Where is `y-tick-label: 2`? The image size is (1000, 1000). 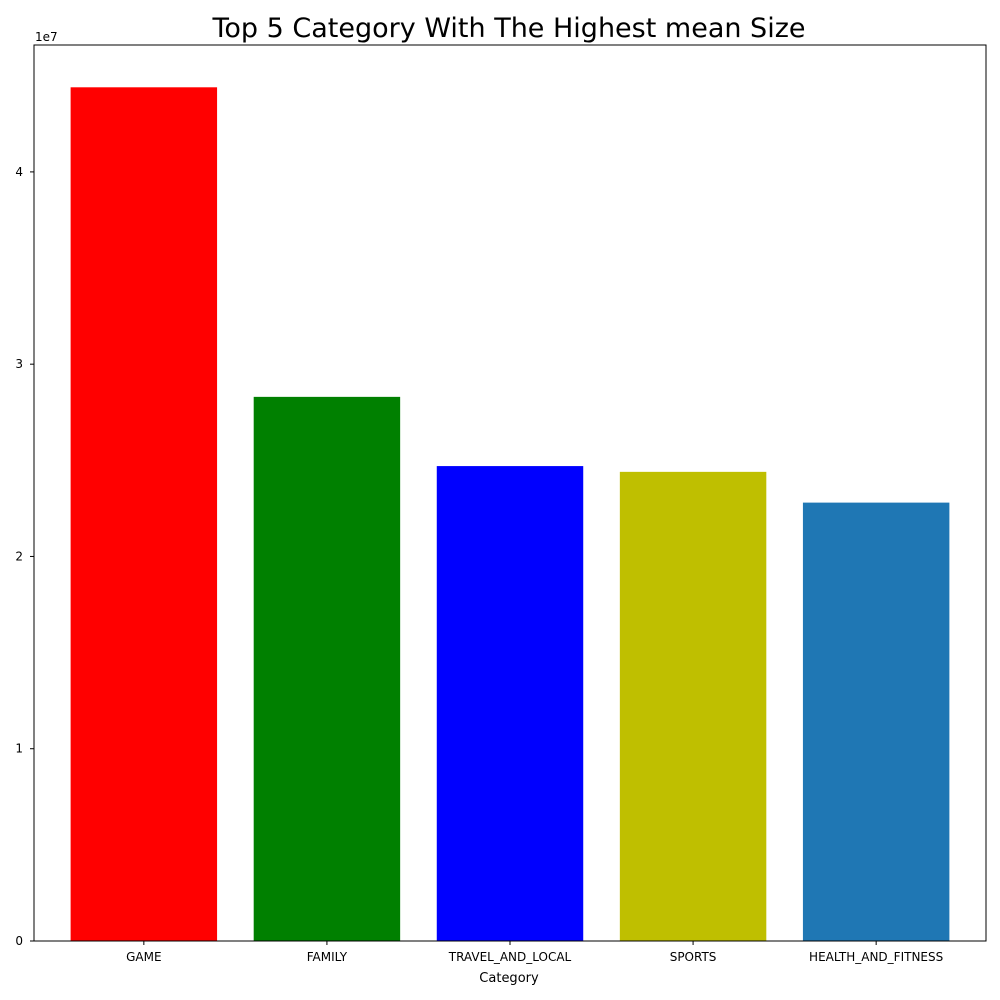 y-tick-label: 2 is located at coordinates (19, 556).